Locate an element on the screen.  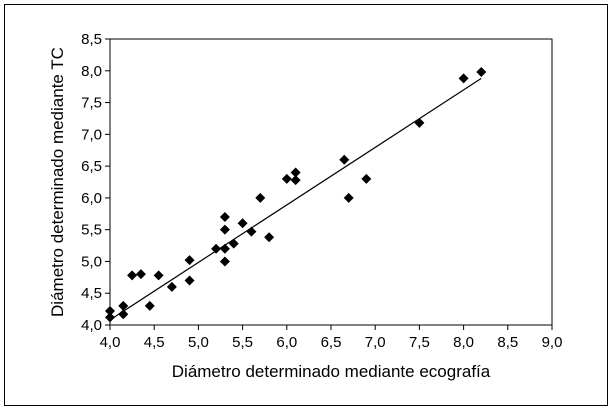
y-tick-label: 7,0 is located at coordinates (91, 134).